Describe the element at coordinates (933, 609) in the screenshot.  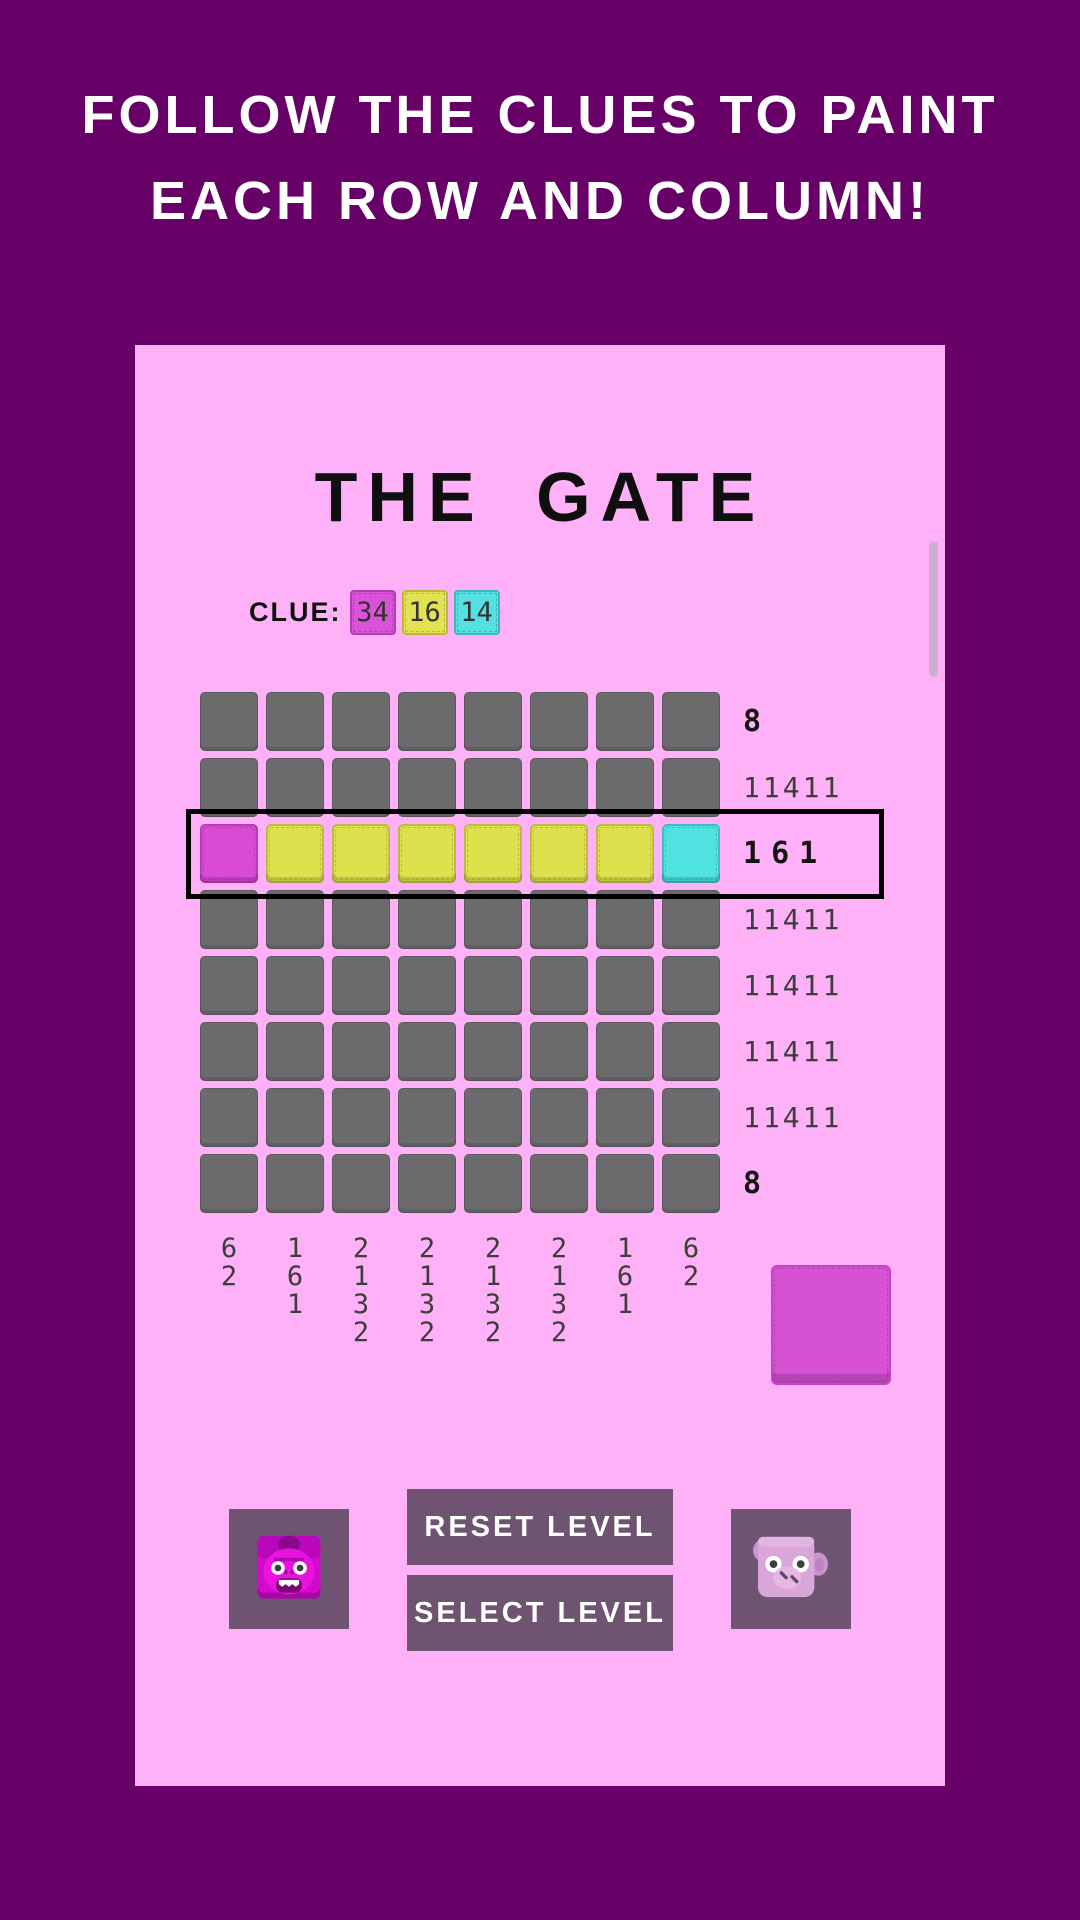
I see `scrollbar-thumb` at that location.